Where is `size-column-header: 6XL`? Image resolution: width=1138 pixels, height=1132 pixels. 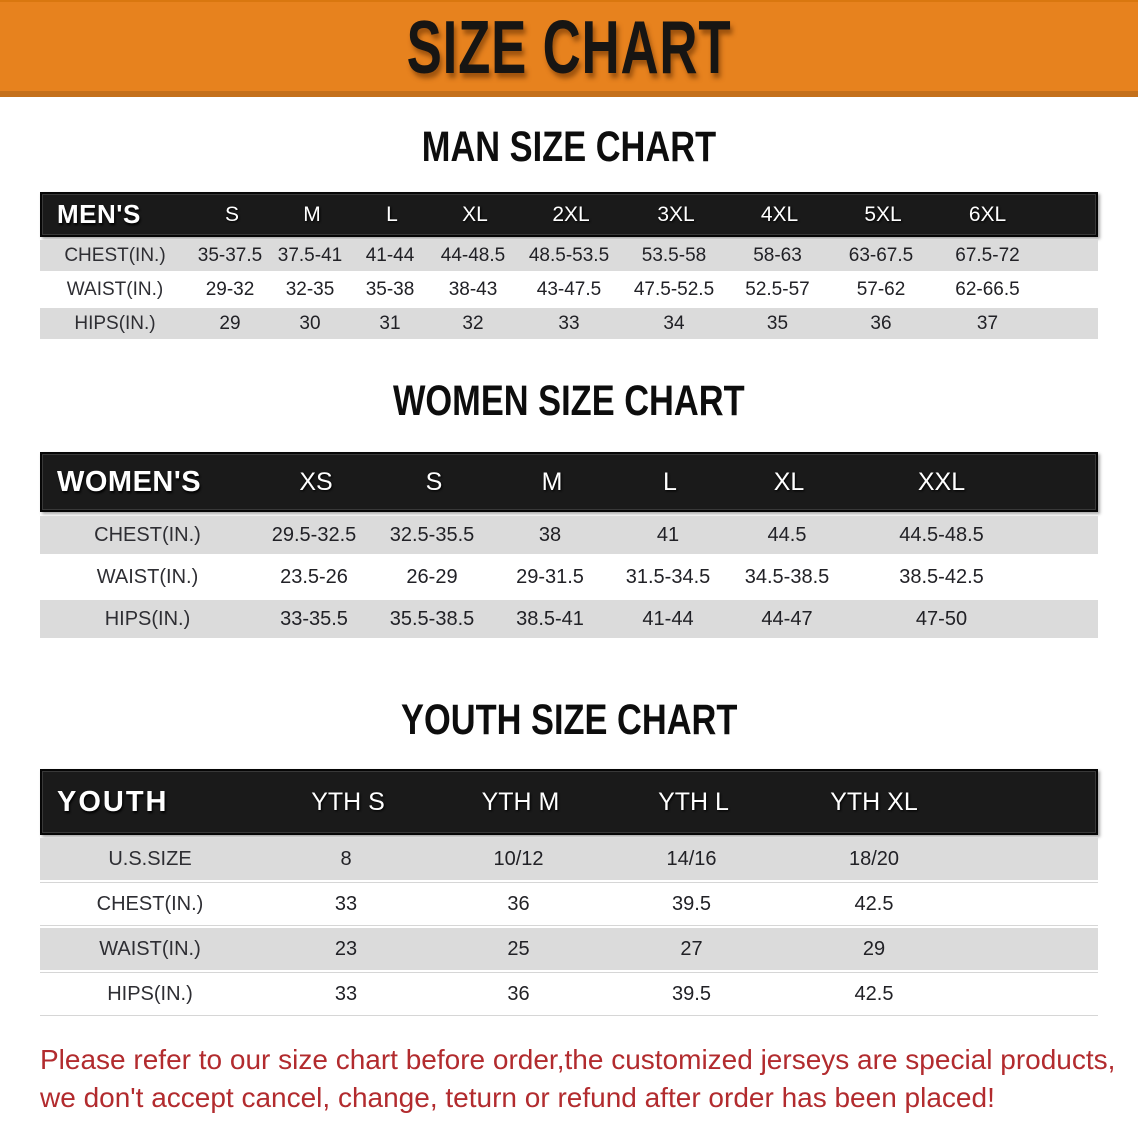 size-column-header: 6XL is located at coordinates (987, 214).